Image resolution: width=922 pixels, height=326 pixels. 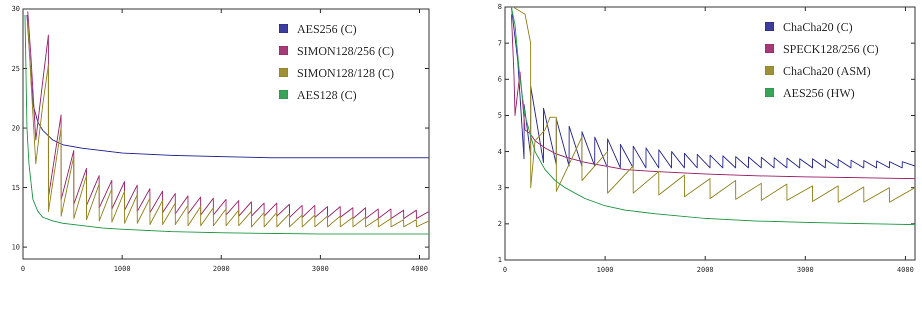 I want to click on legend-label: AES256 (HW), so click(x=819, y=93).